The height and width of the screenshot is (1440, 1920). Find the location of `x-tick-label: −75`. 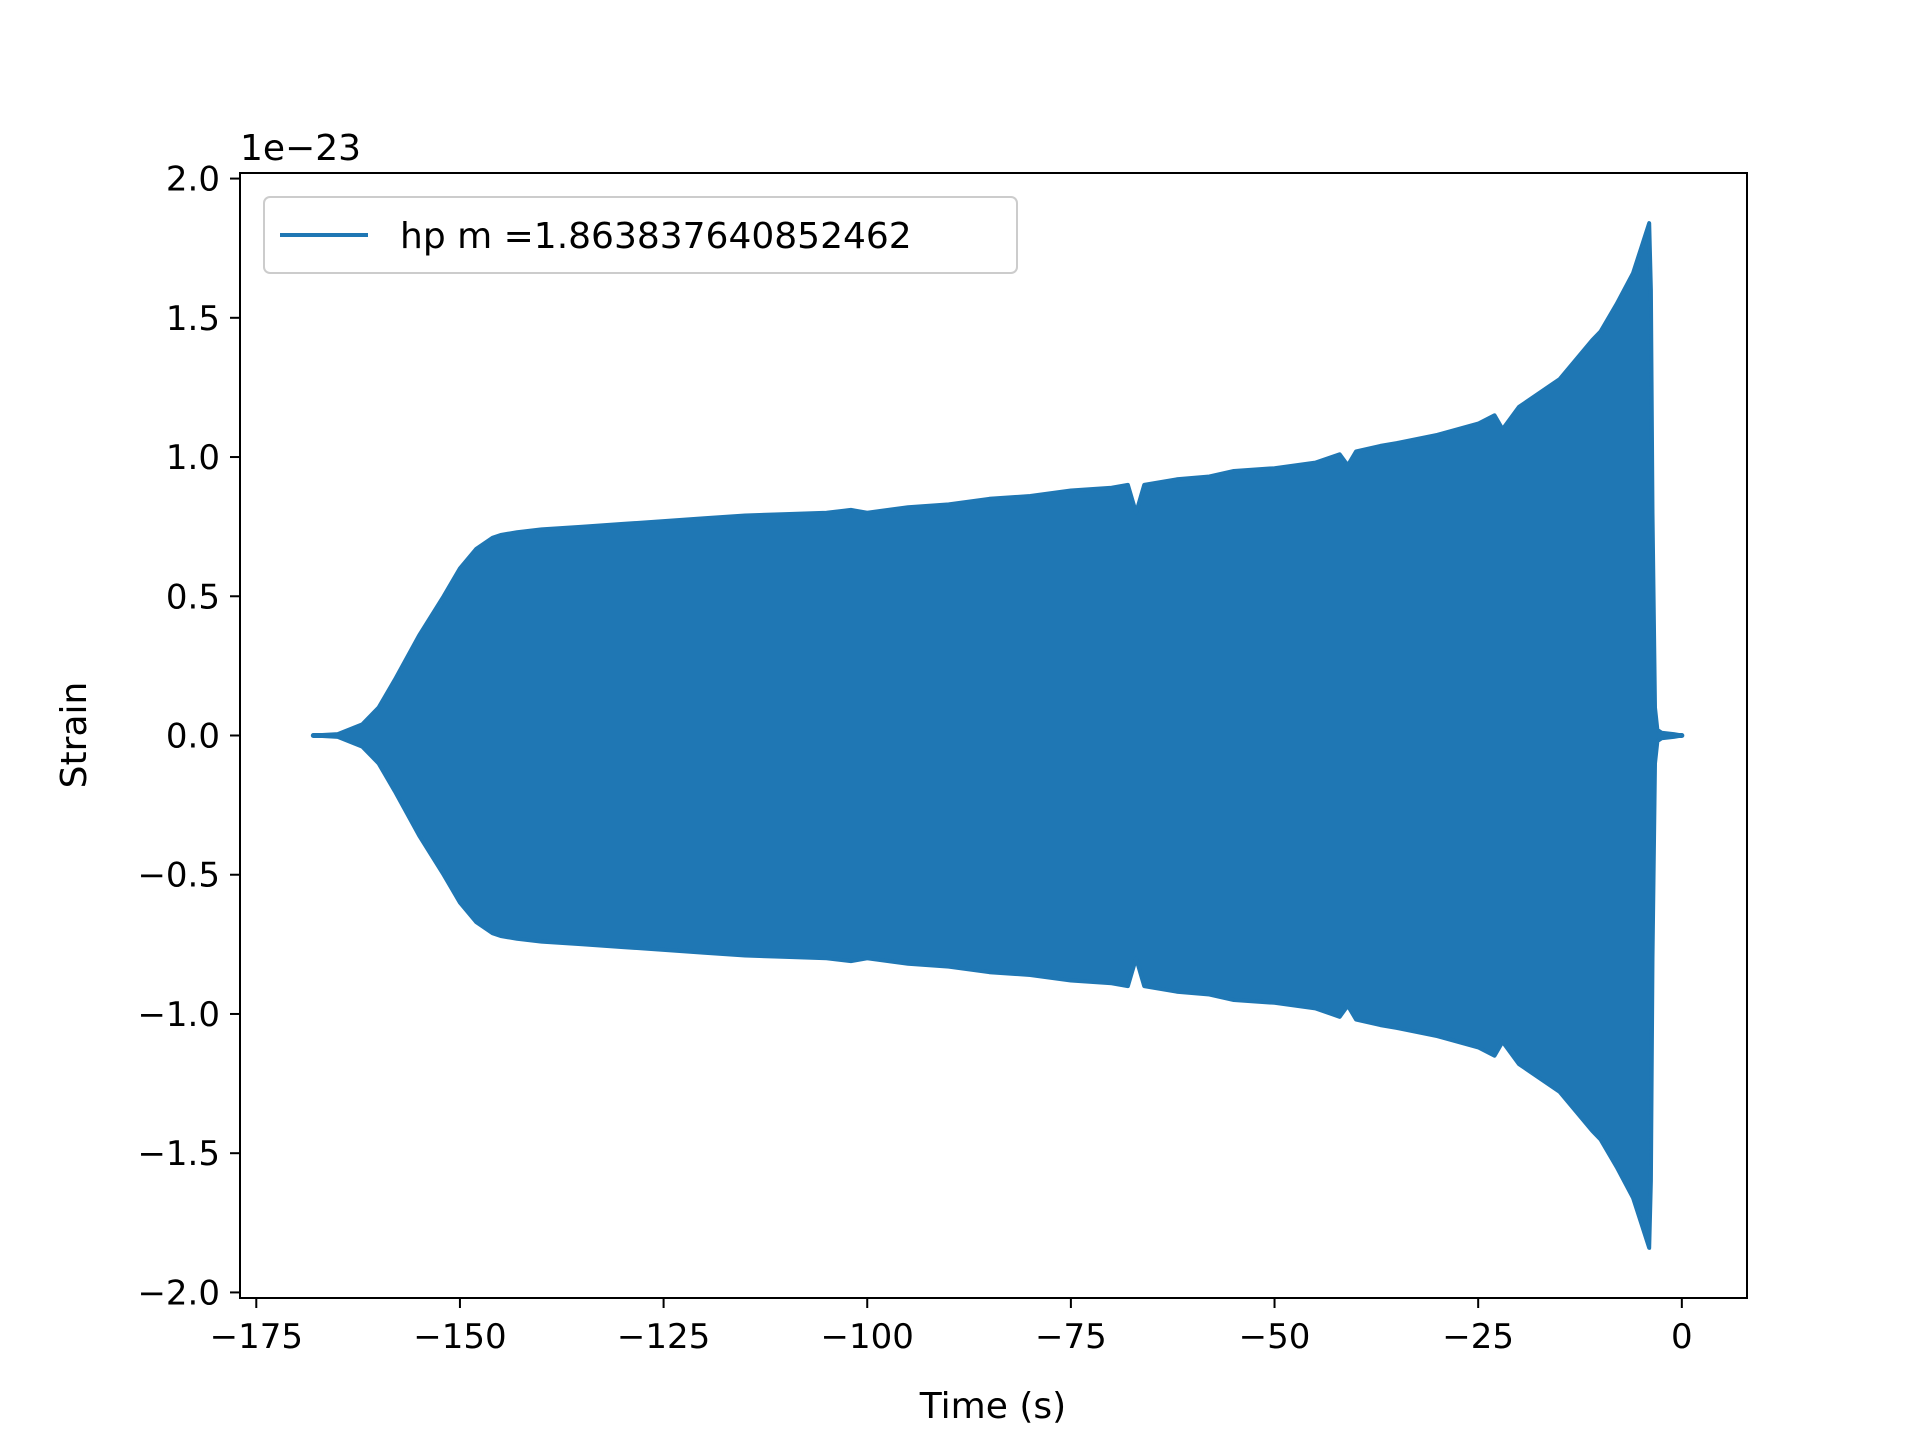

x-tick-label: −75 is located at coordinates (1071, 1337).